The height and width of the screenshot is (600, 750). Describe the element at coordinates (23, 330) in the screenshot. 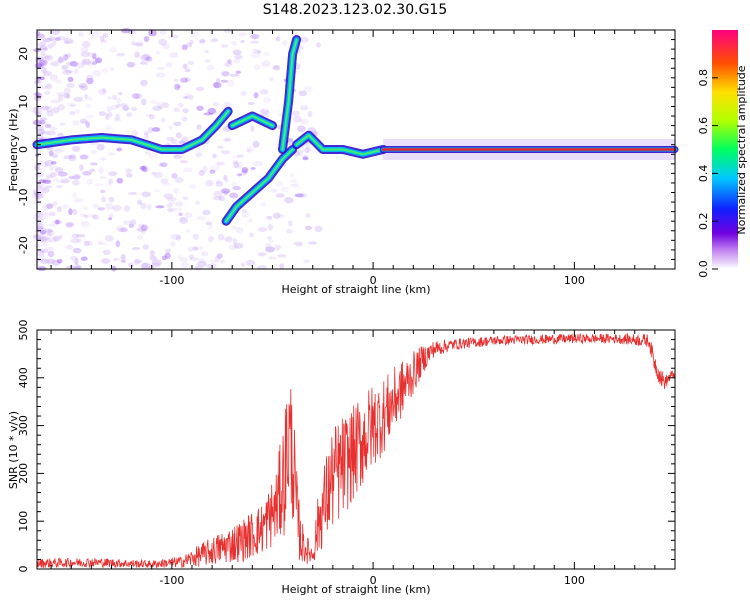

I see `snr-y-tick-label: 500` at that location.